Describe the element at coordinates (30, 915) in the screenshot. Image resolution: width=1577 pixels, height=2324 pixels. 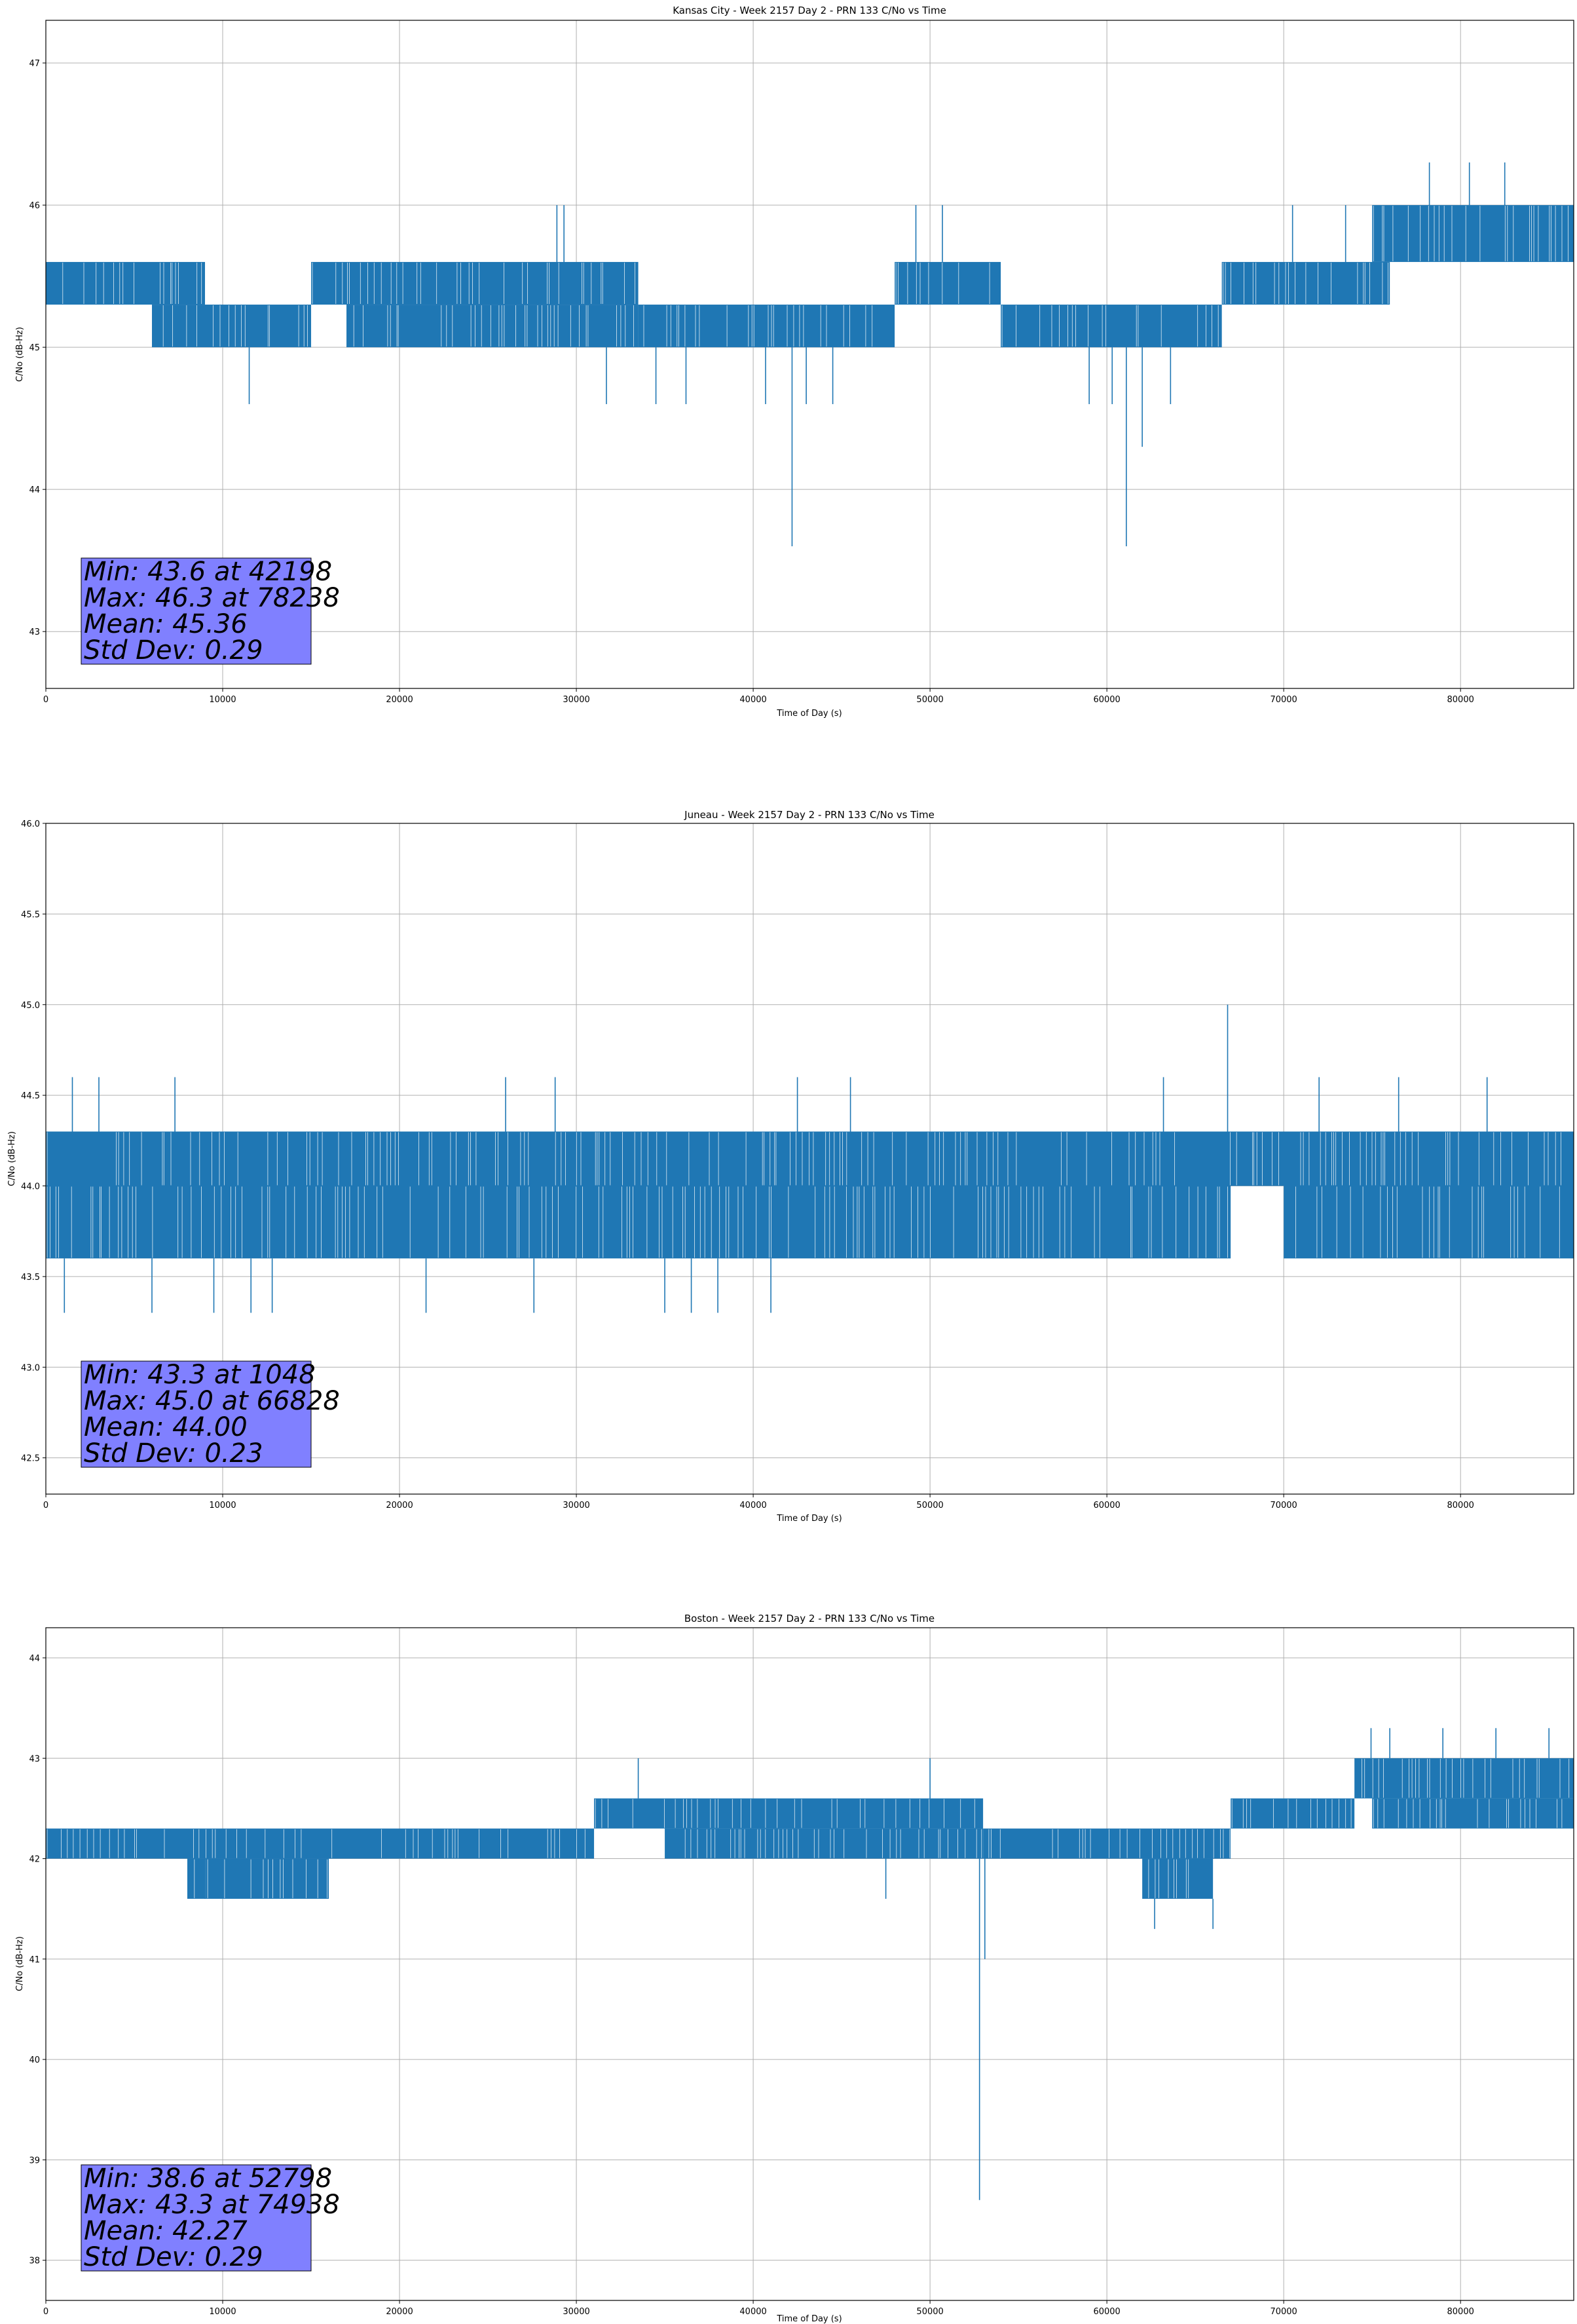
I see `y-tick-label: 45.5` at that location.